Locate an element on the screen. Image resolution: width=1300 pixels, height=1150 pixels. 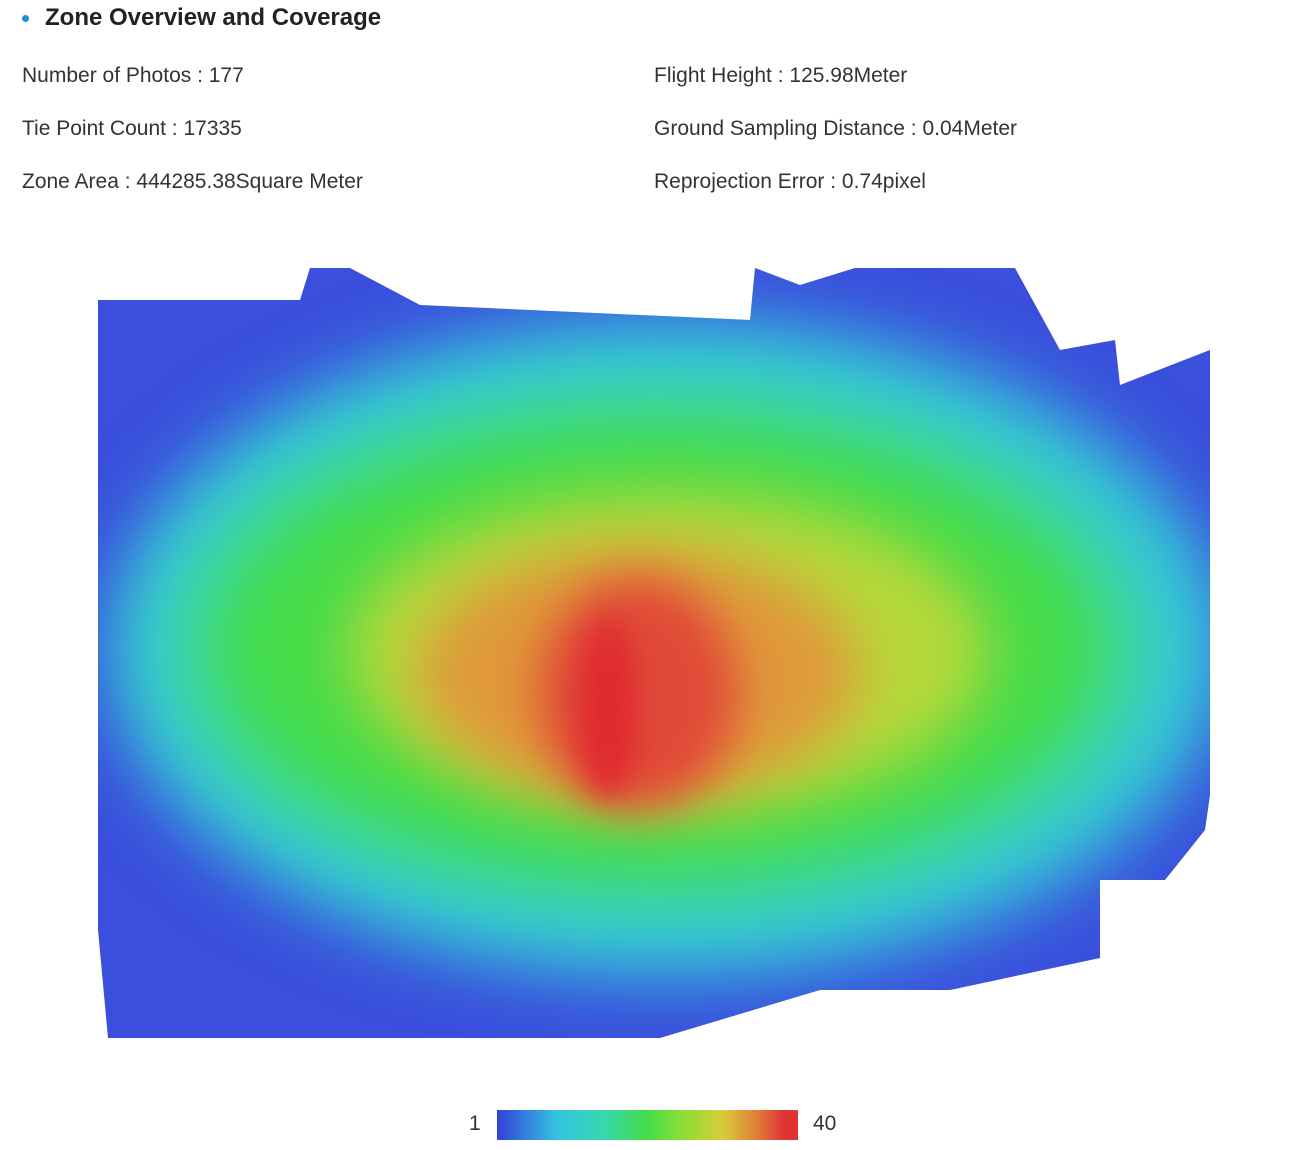
coverage-level-max is located at coordinates (608, 708).